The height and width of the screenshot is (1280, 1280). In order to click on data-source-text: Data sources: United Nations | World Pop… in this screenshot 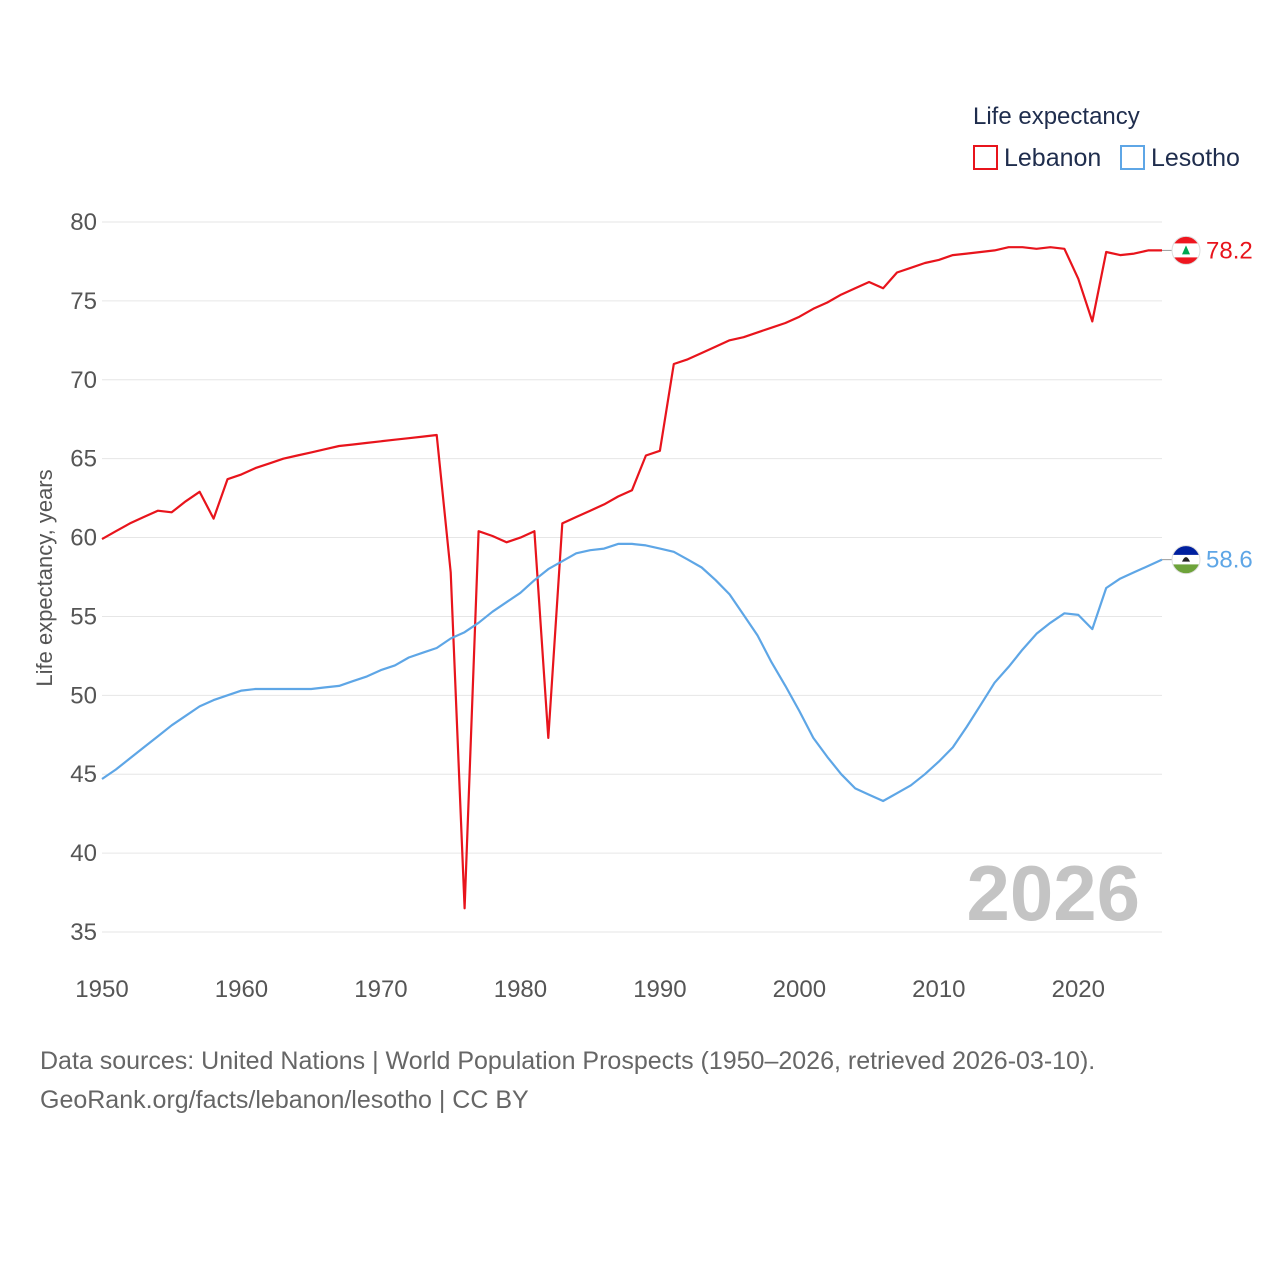, I will do `click(568, 1061)`.